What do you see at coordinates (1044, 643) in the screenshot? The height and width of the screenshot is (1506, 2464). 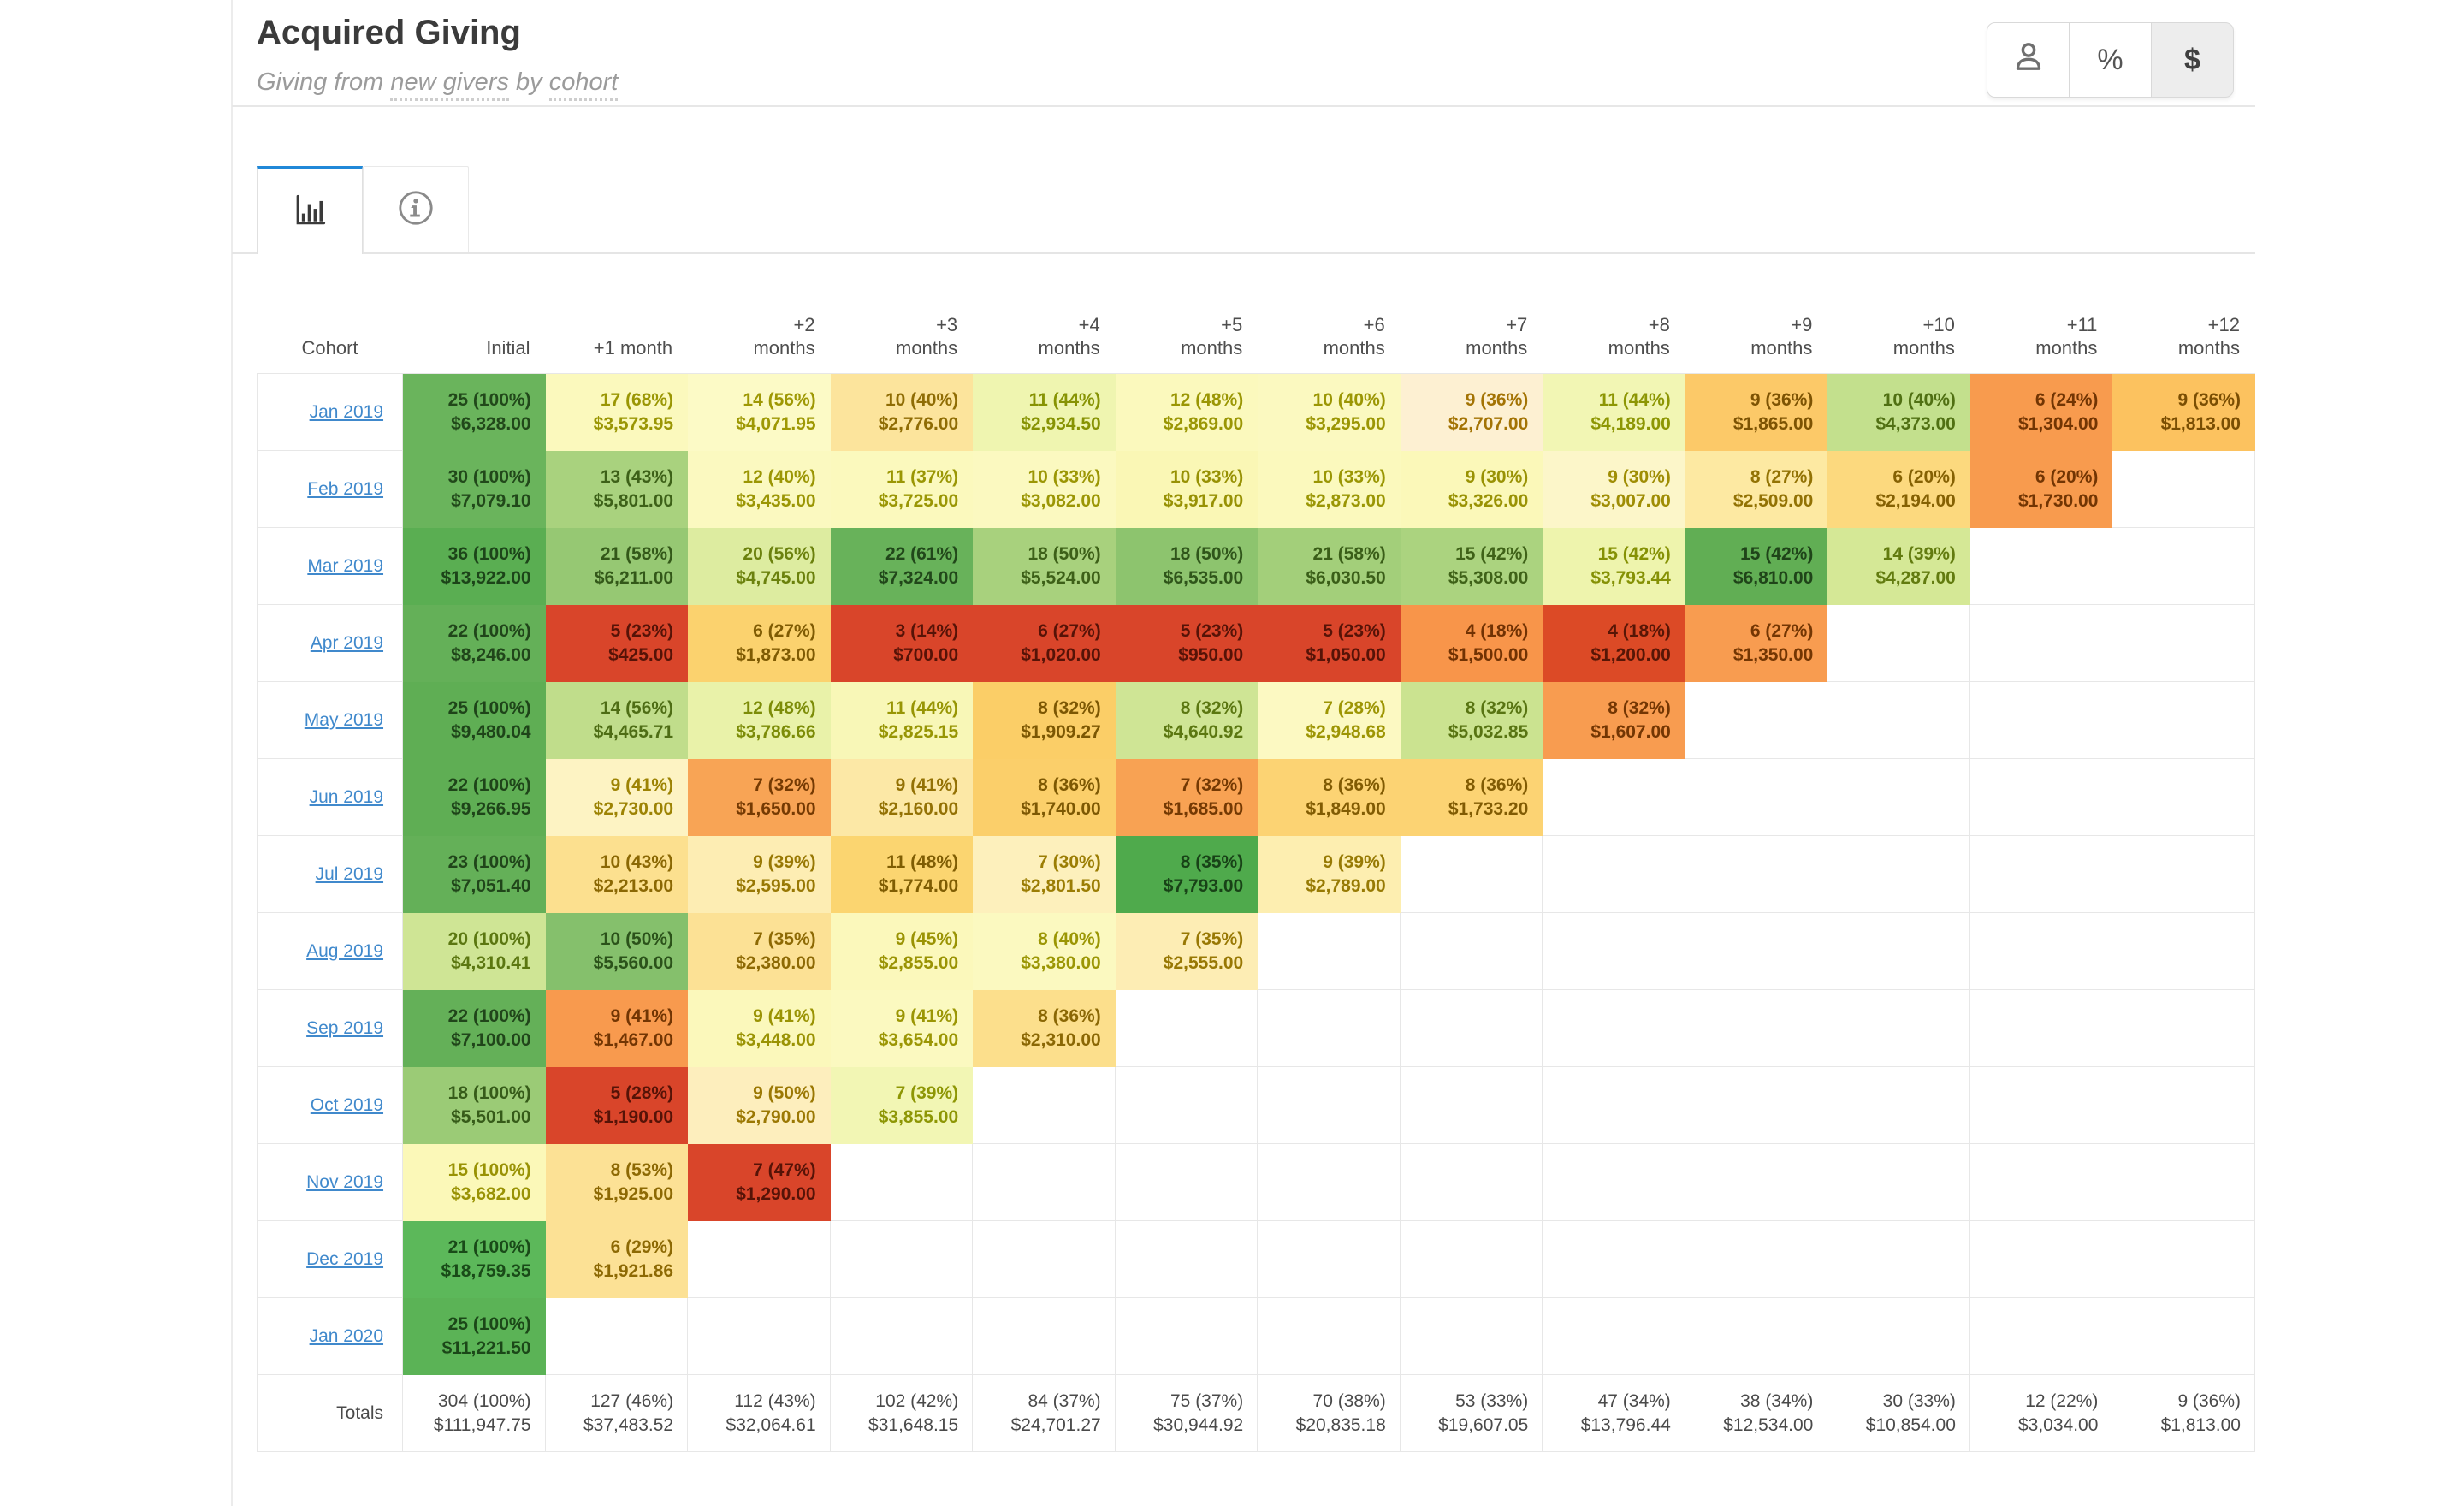 I see `heatmap-cell: 6 (27%) $1,020.00` at bounding box center [1044, 643].